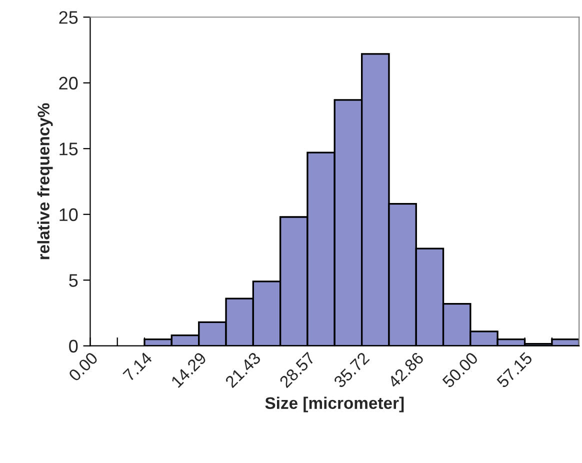 This screenshot has width=582, height=463. What do you see at coordinates (68, 83) in the screenshot?
I see `y-tick-label: 20` at bounding box center [68, 83].